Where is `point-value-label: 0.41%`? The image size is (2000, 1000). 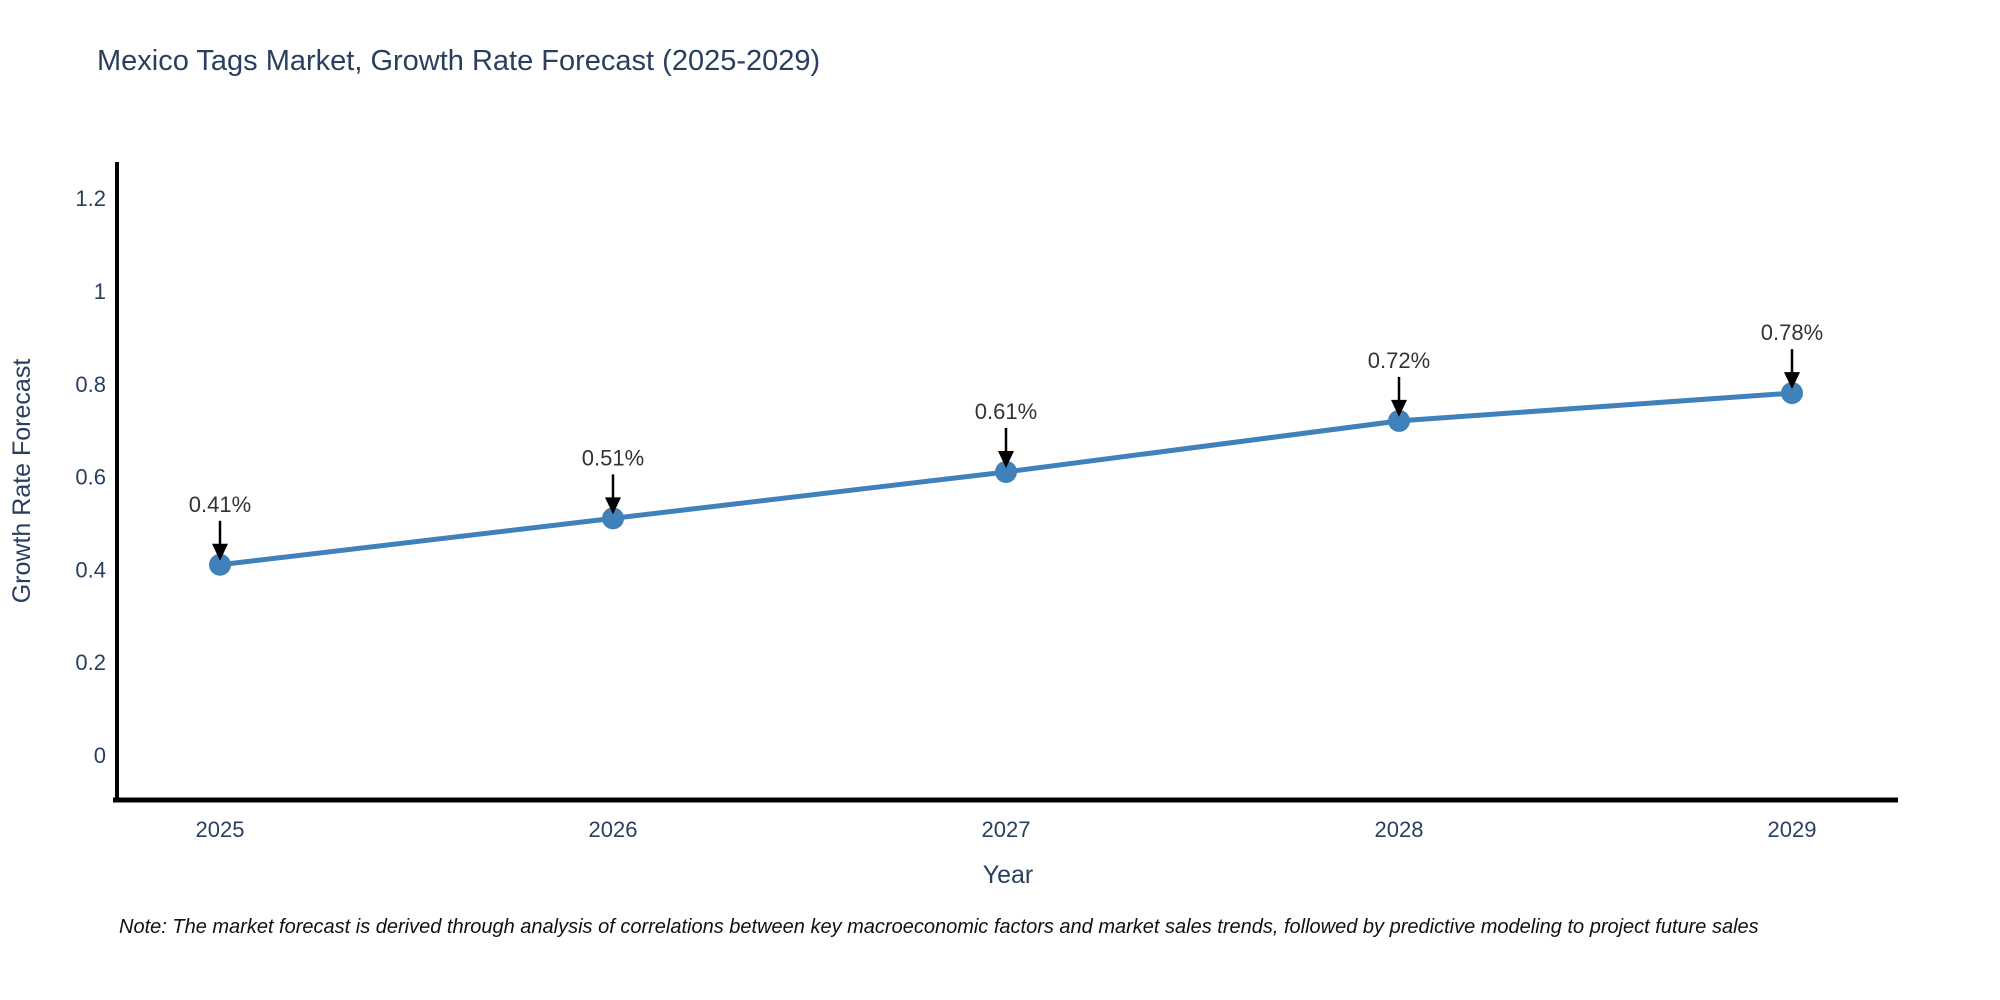
point-value-label: 0.41% is located at coordinates (220, 504).